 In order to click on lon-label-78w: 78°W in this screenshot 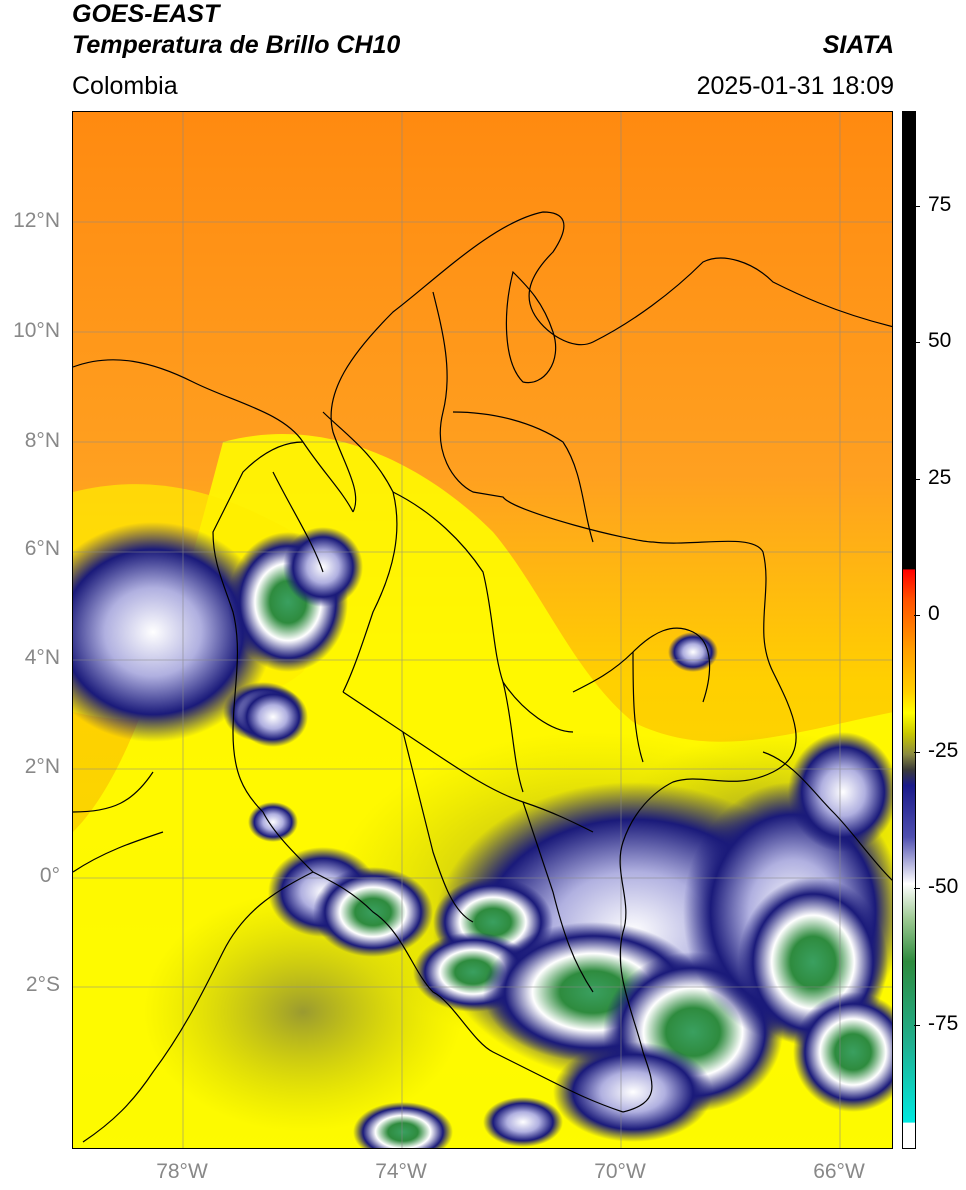, I will do `click(182, 1171)`.